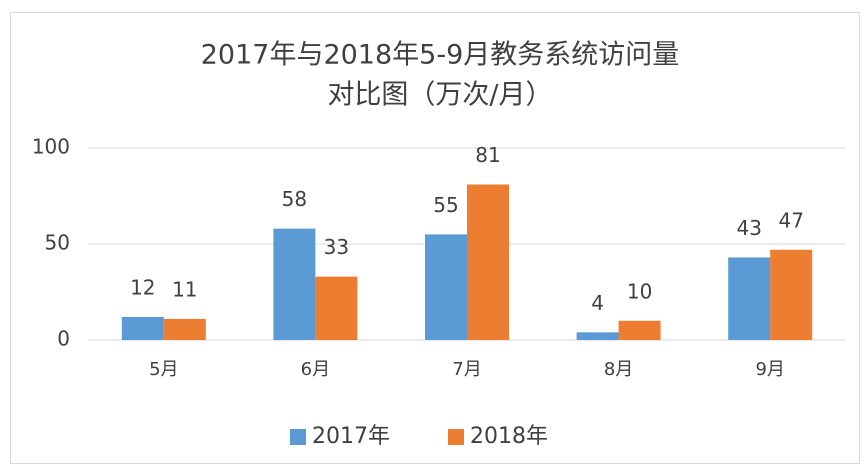 Image resolution: width=866 pixels, height=465 pixels. Describe the element at coordinates (487, 155) in the screenshot. I see `data-label: 81` at that location.